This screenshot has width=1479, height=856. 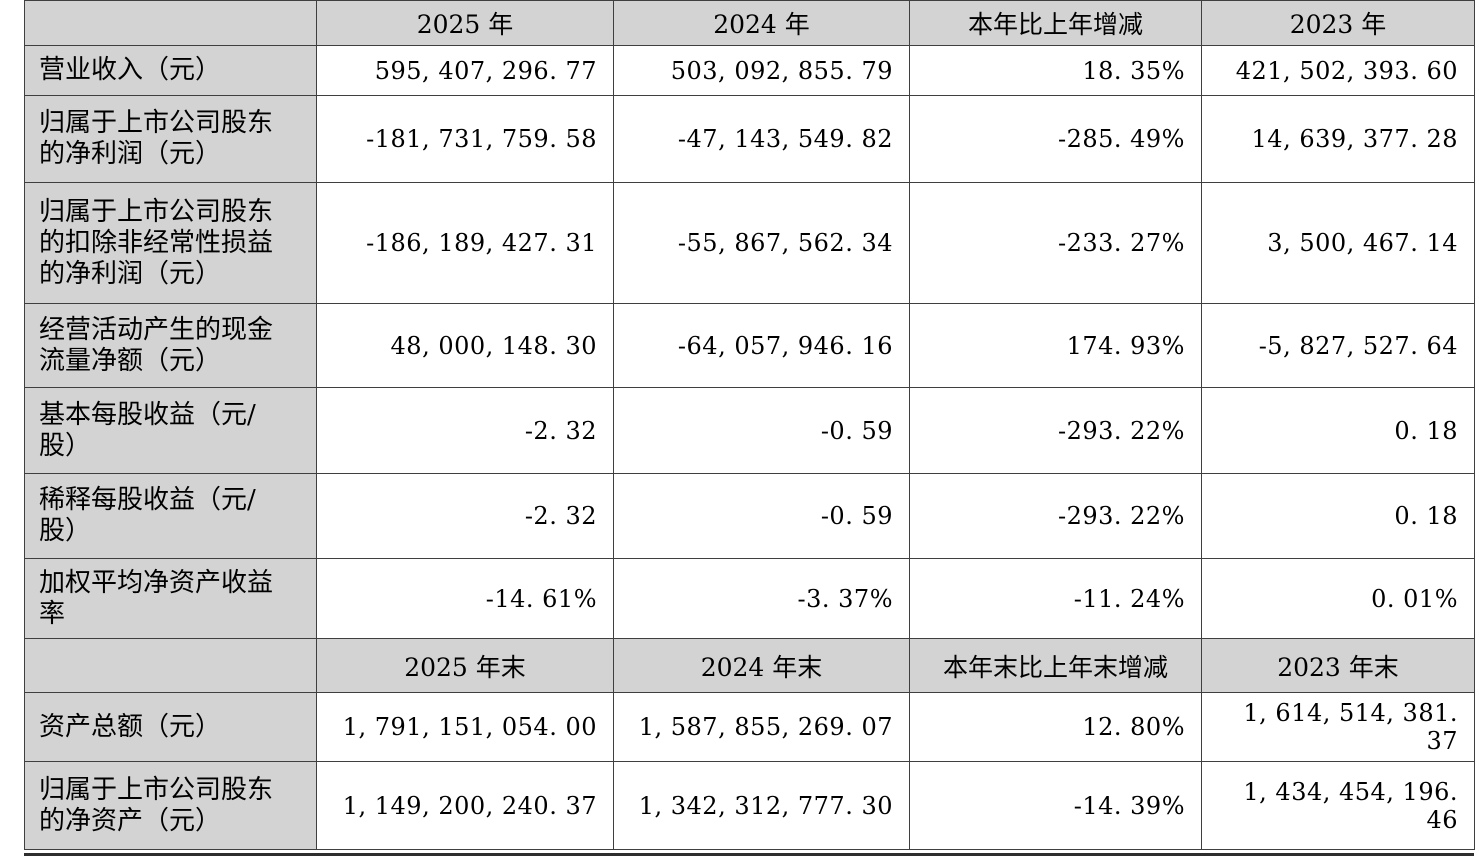 What do you see at coordinates (170, 243) in the screenshot?
I see `row-label: 归属于上市公司股东 的扣除非经常性损益 的净利润（元）` at bounding box center [170, 243].